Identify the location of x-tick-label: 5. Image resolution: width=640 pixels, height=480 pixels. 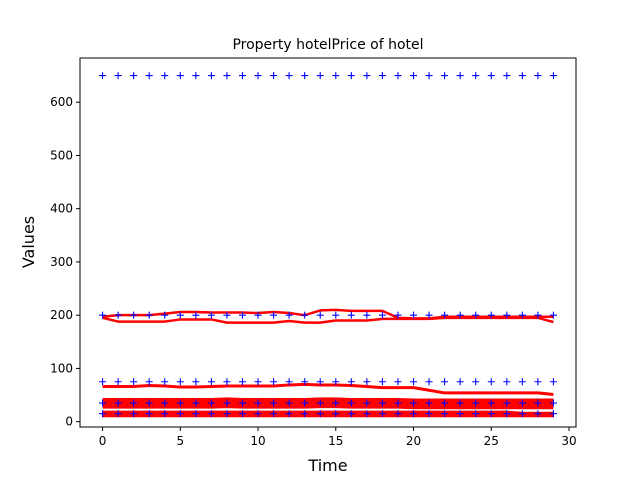
(180, 441).